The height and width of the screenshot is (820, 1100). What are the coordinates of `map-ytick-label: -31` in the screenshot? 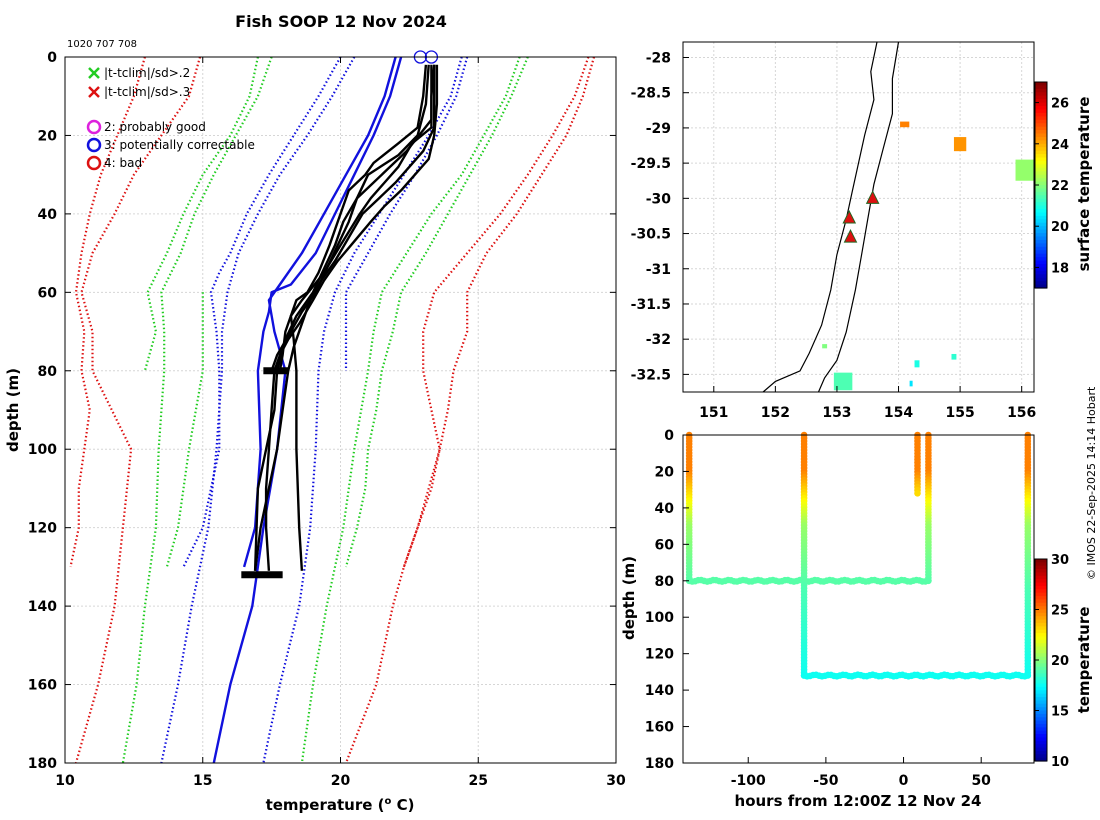 It's located at (658, 270).